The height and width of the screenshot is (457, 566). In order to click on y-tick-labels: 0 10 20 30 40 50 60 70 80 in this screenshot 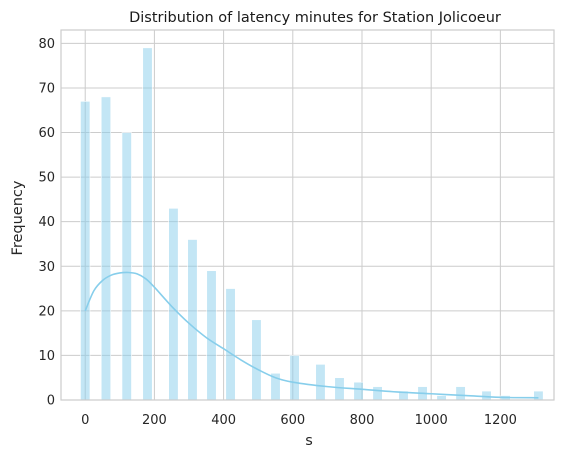, I will do `click(46, 223)`.